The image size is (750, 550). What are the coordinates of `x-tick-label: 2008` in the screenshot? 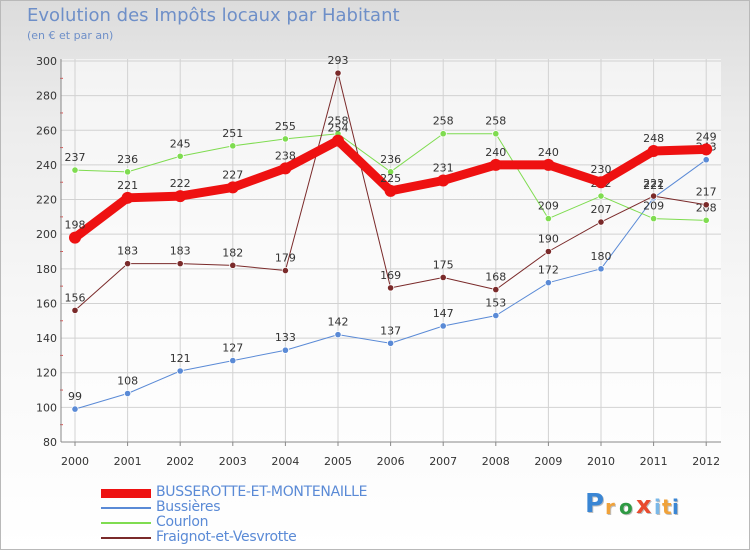 It's located at (496, 461).